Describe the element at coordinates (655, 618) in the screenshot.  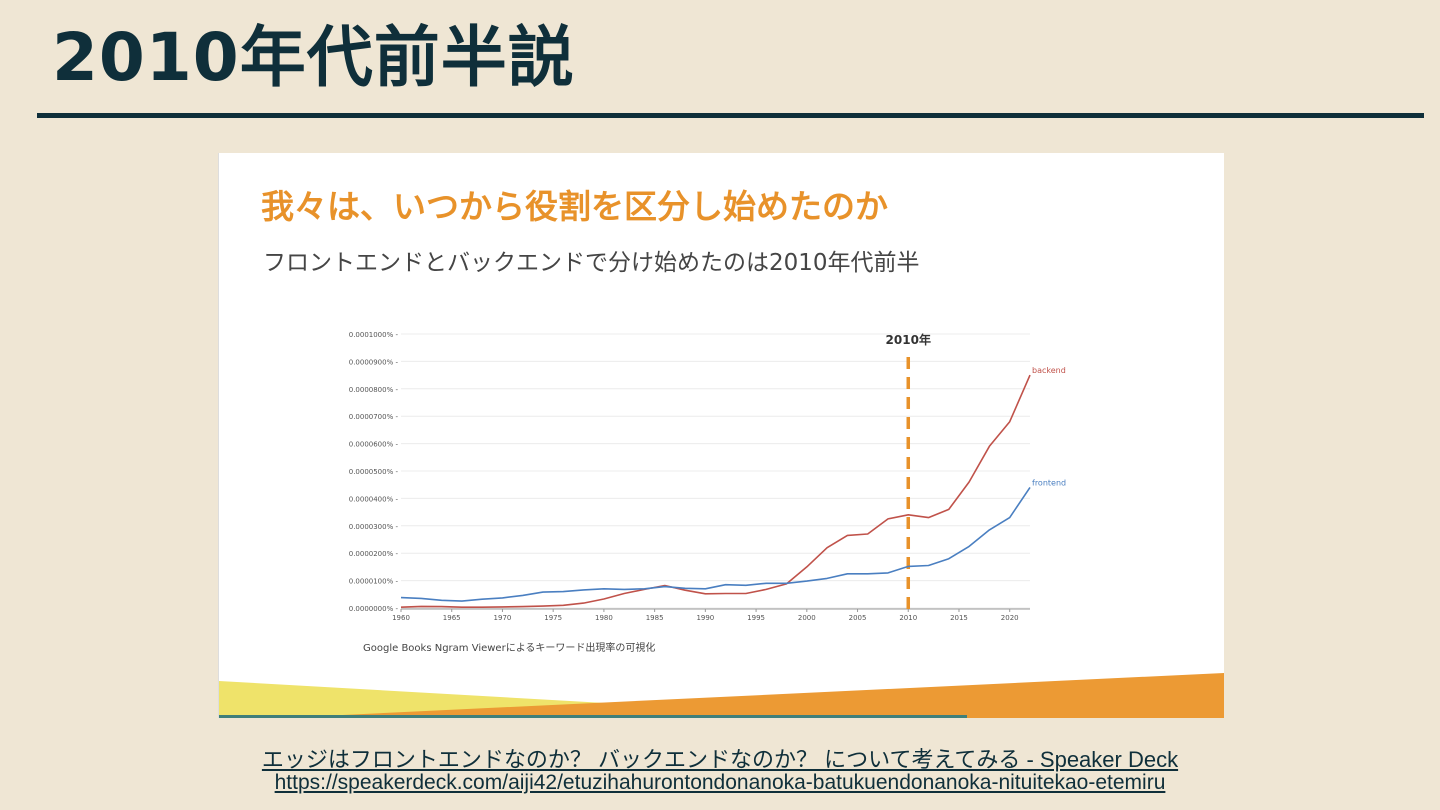
I see `x-tick-label: 1985` at that location.